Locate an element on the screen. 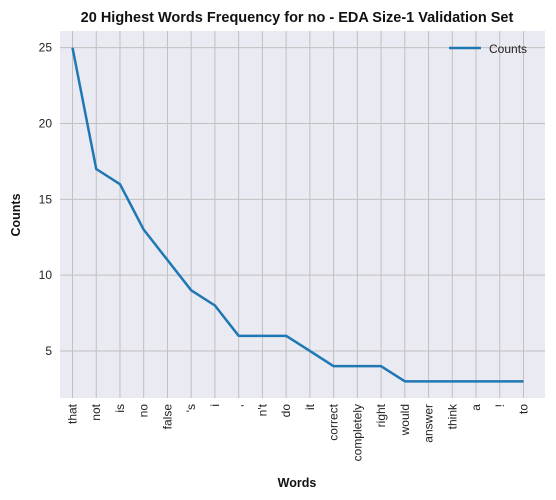 This screenshot has height=500, width=556. y-tick-label: 20 is located at coordinates (46, 124).